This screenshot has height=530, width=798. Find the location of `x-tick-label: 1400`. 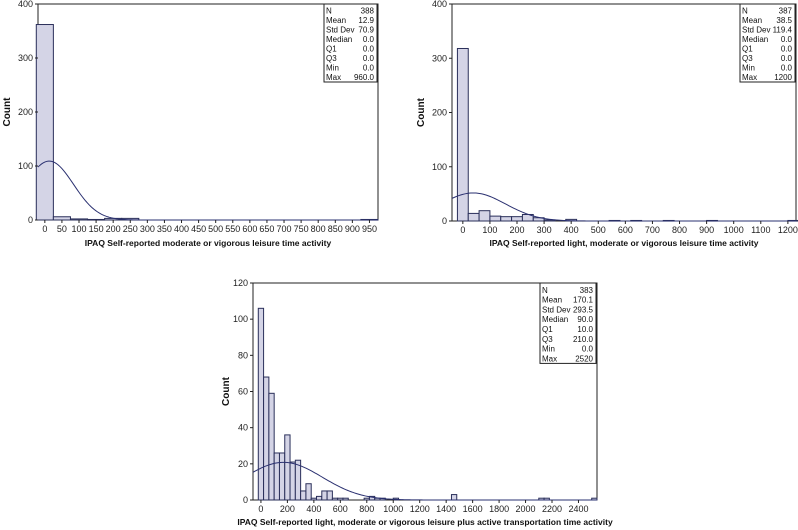

x-tick-label: 1400 is located at coordinates (446, 509).